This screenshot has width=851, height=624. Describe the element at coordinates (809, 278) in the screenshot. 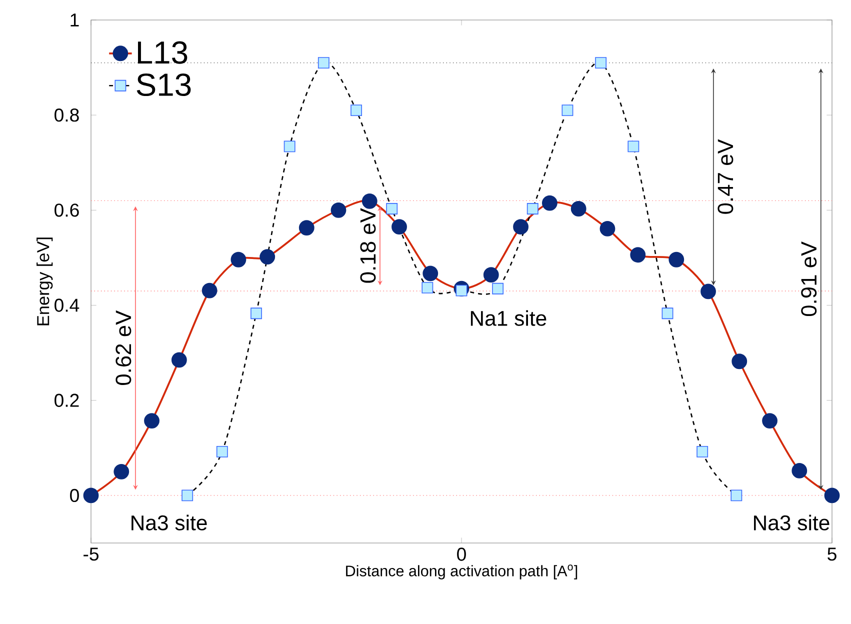

I see `annotation: 0.91 eV` at that location.